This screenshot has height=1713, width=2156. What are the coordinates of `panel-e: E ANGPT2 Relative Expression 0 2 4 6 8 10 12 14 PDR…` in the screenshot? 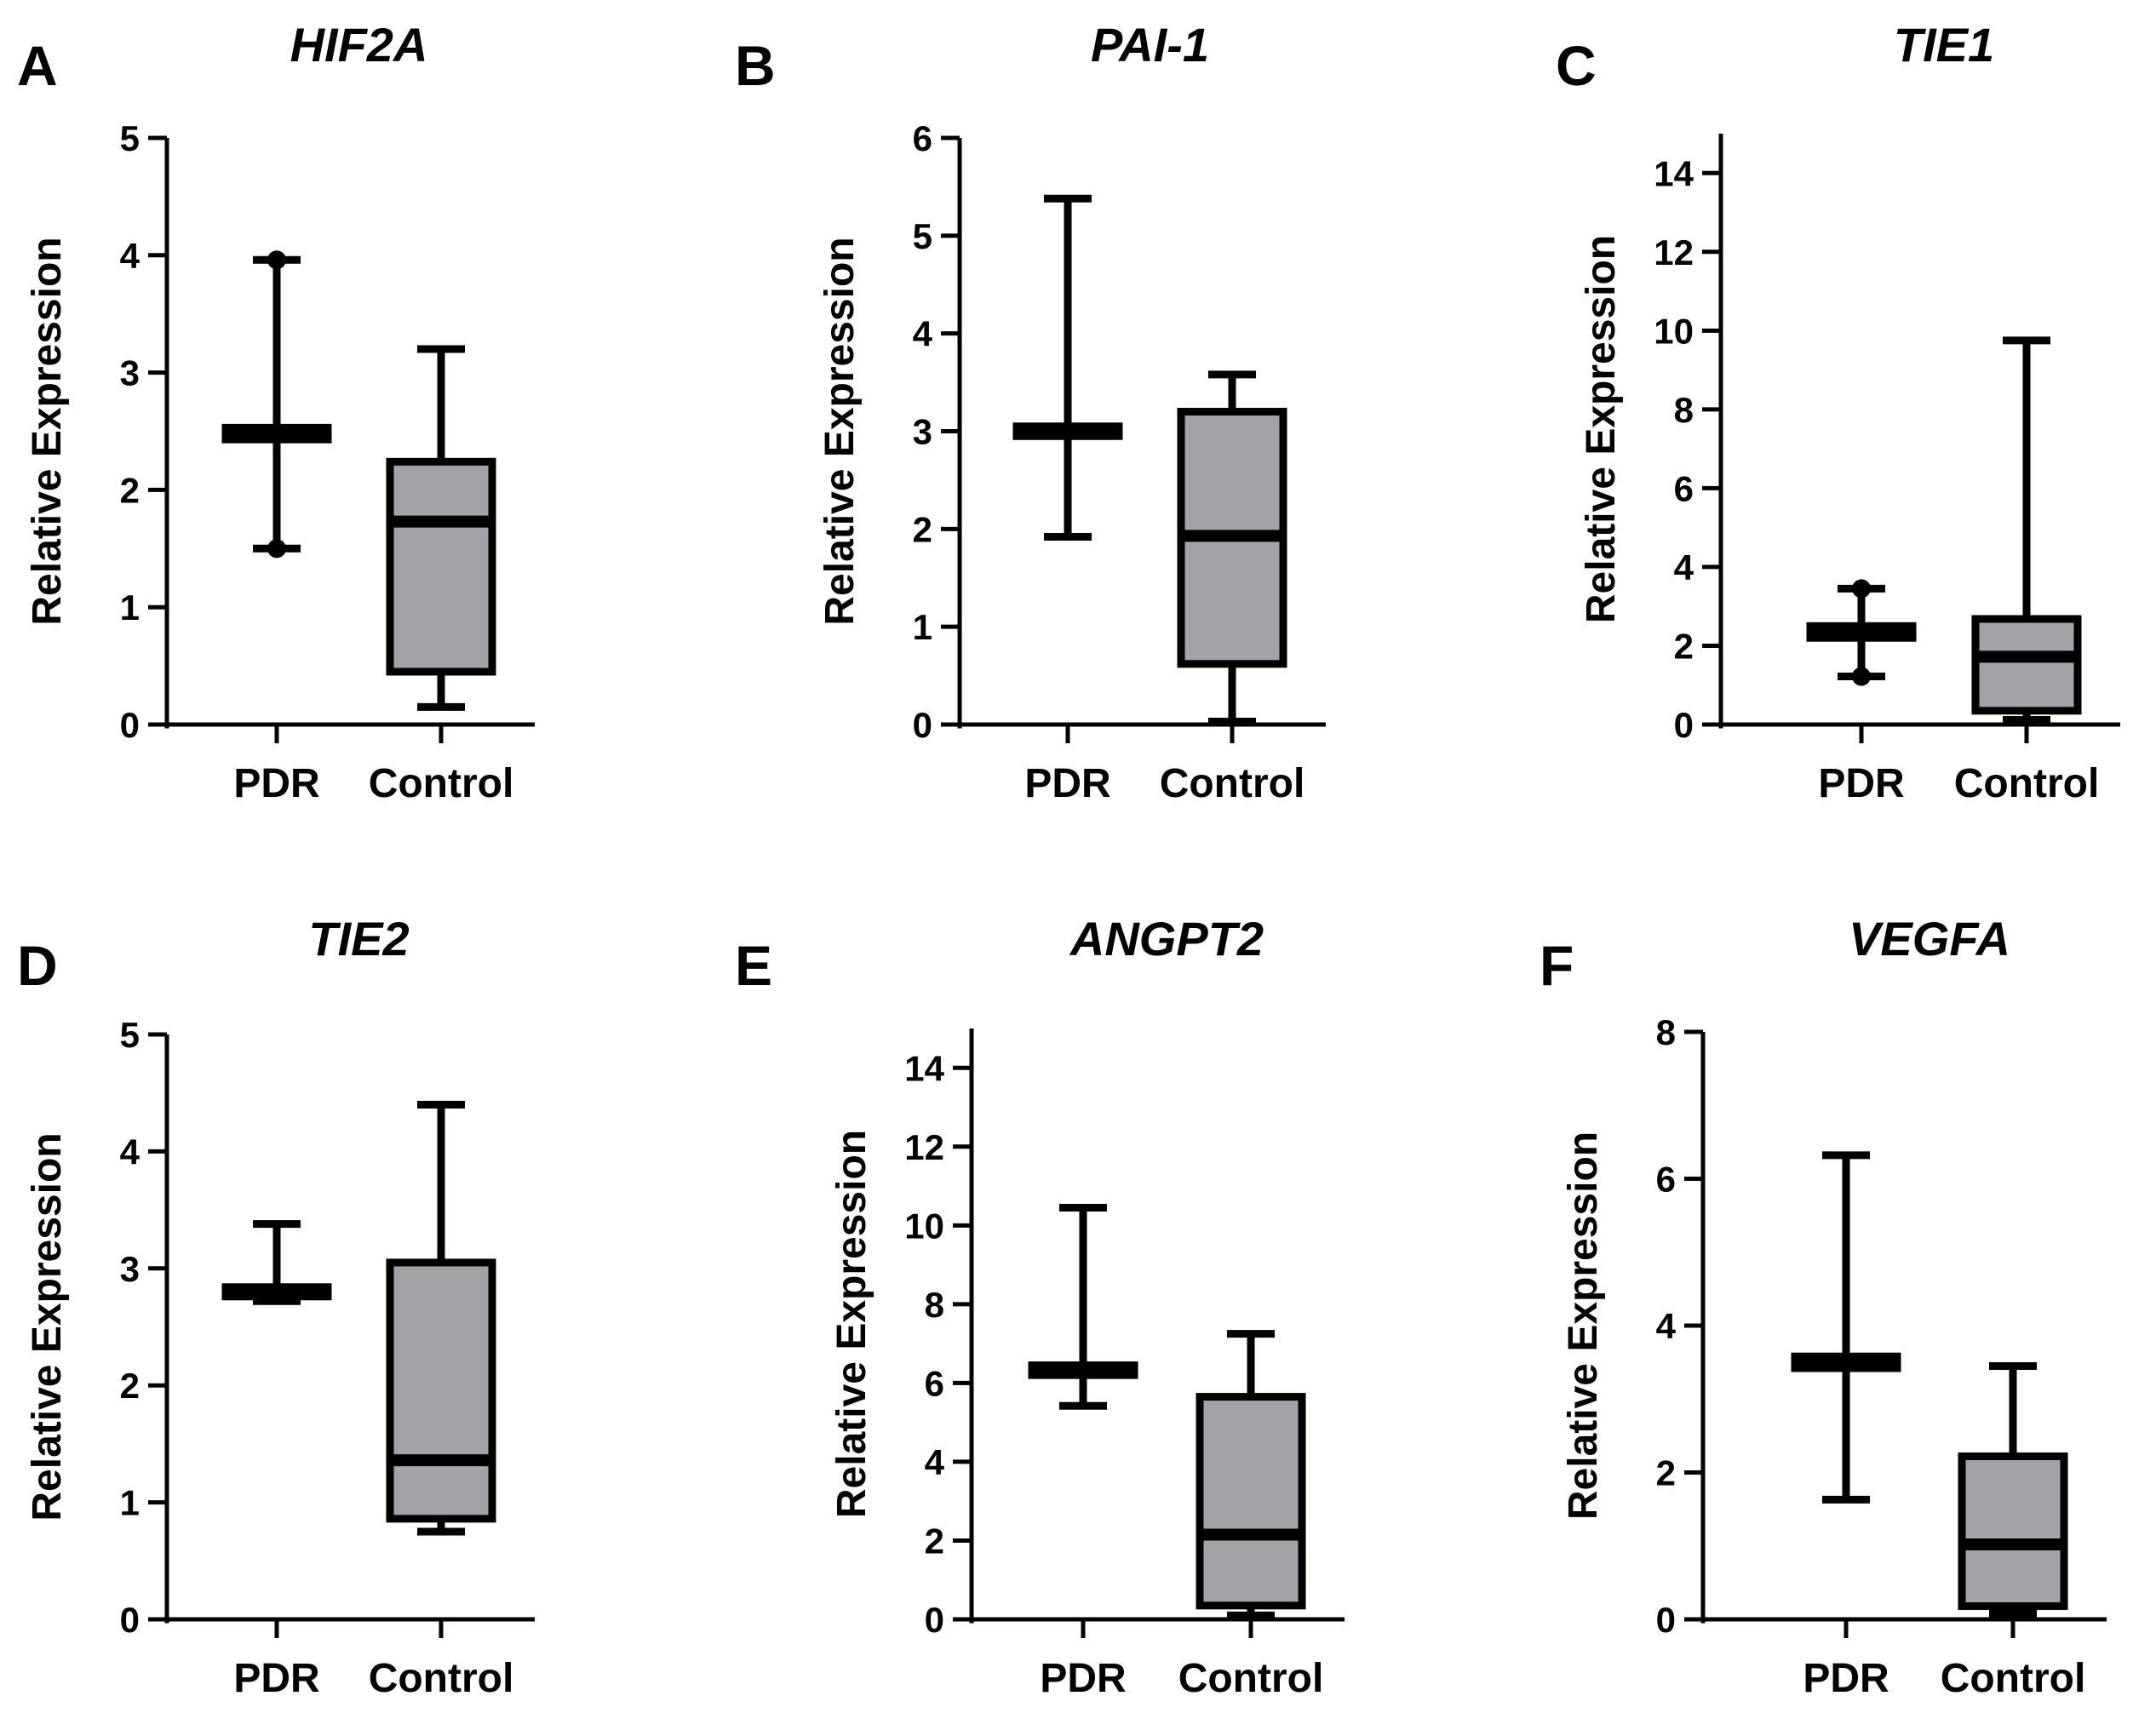 It's located at (1040, 1306).